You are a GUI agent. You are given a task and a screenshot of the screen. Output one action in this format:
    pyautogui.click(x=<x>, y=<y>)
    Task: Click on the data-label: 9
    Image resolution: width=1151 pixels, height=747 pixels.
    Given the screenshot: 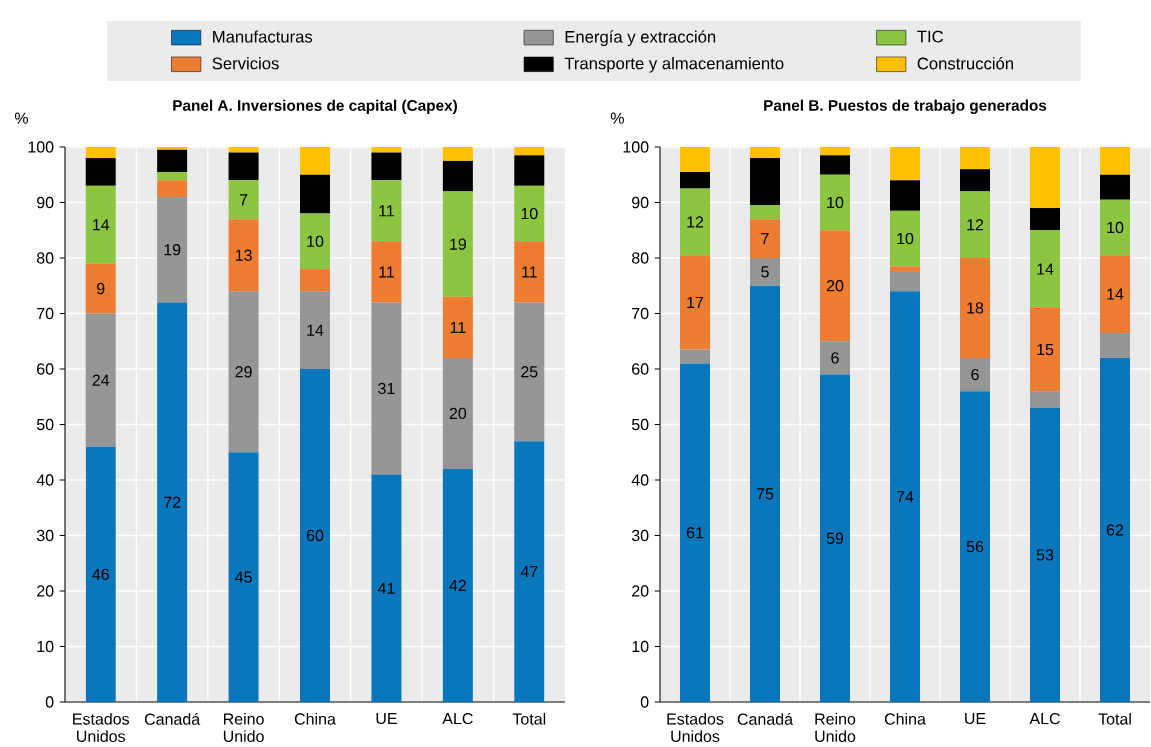 What is the action you would take?
    pyautogui.click(x=101, y=288)
    